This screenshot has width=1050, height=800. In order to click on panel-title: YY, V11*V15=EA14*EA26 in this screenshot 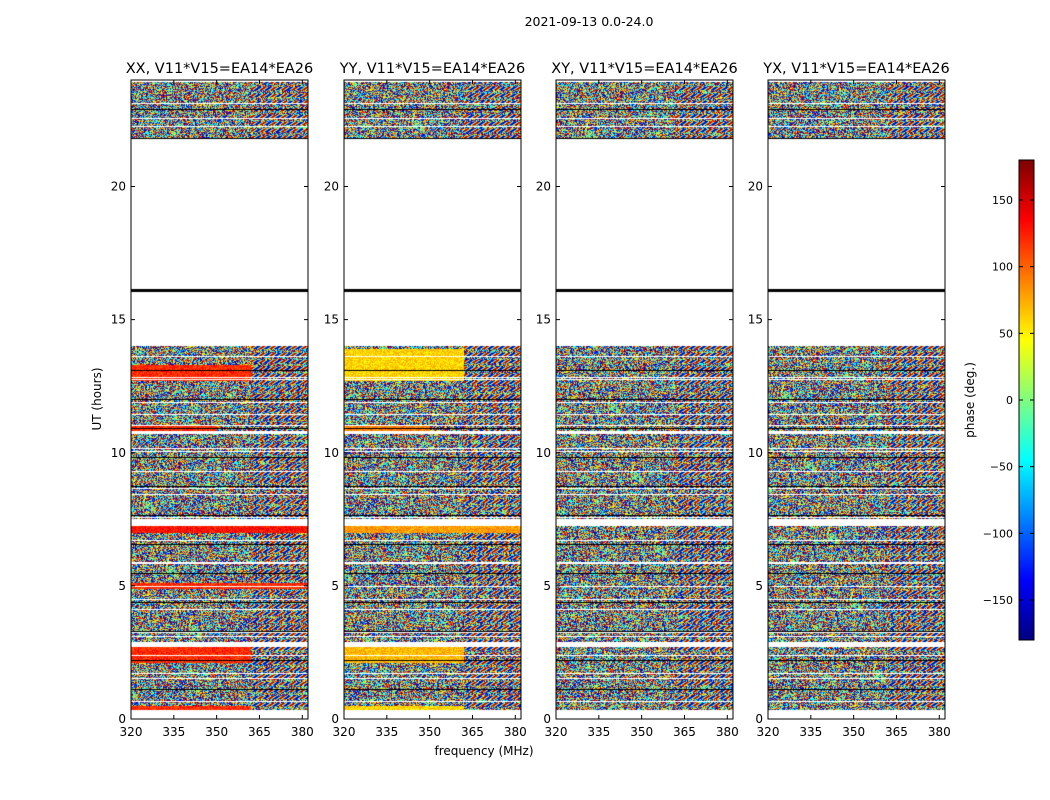, I will do `click(432, 69)`.